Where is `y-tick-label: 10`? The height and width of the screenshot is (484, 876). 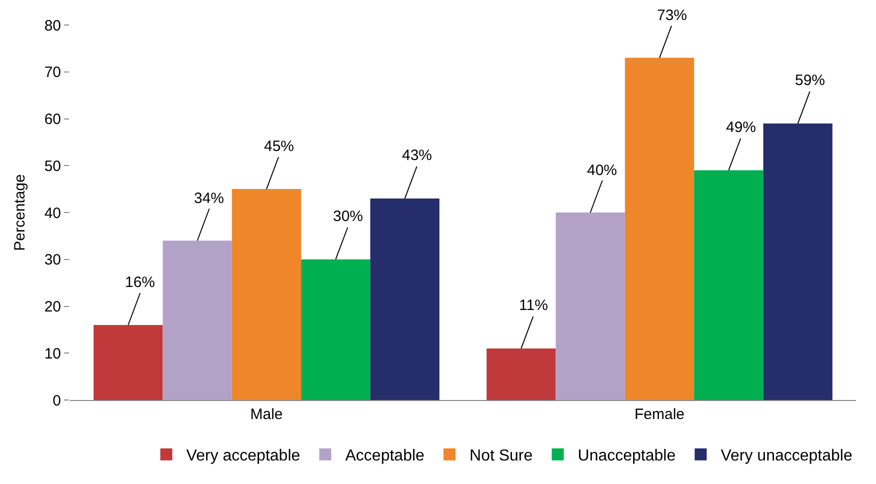 y-tick-label: 10 is located at coordinates (52, 353).